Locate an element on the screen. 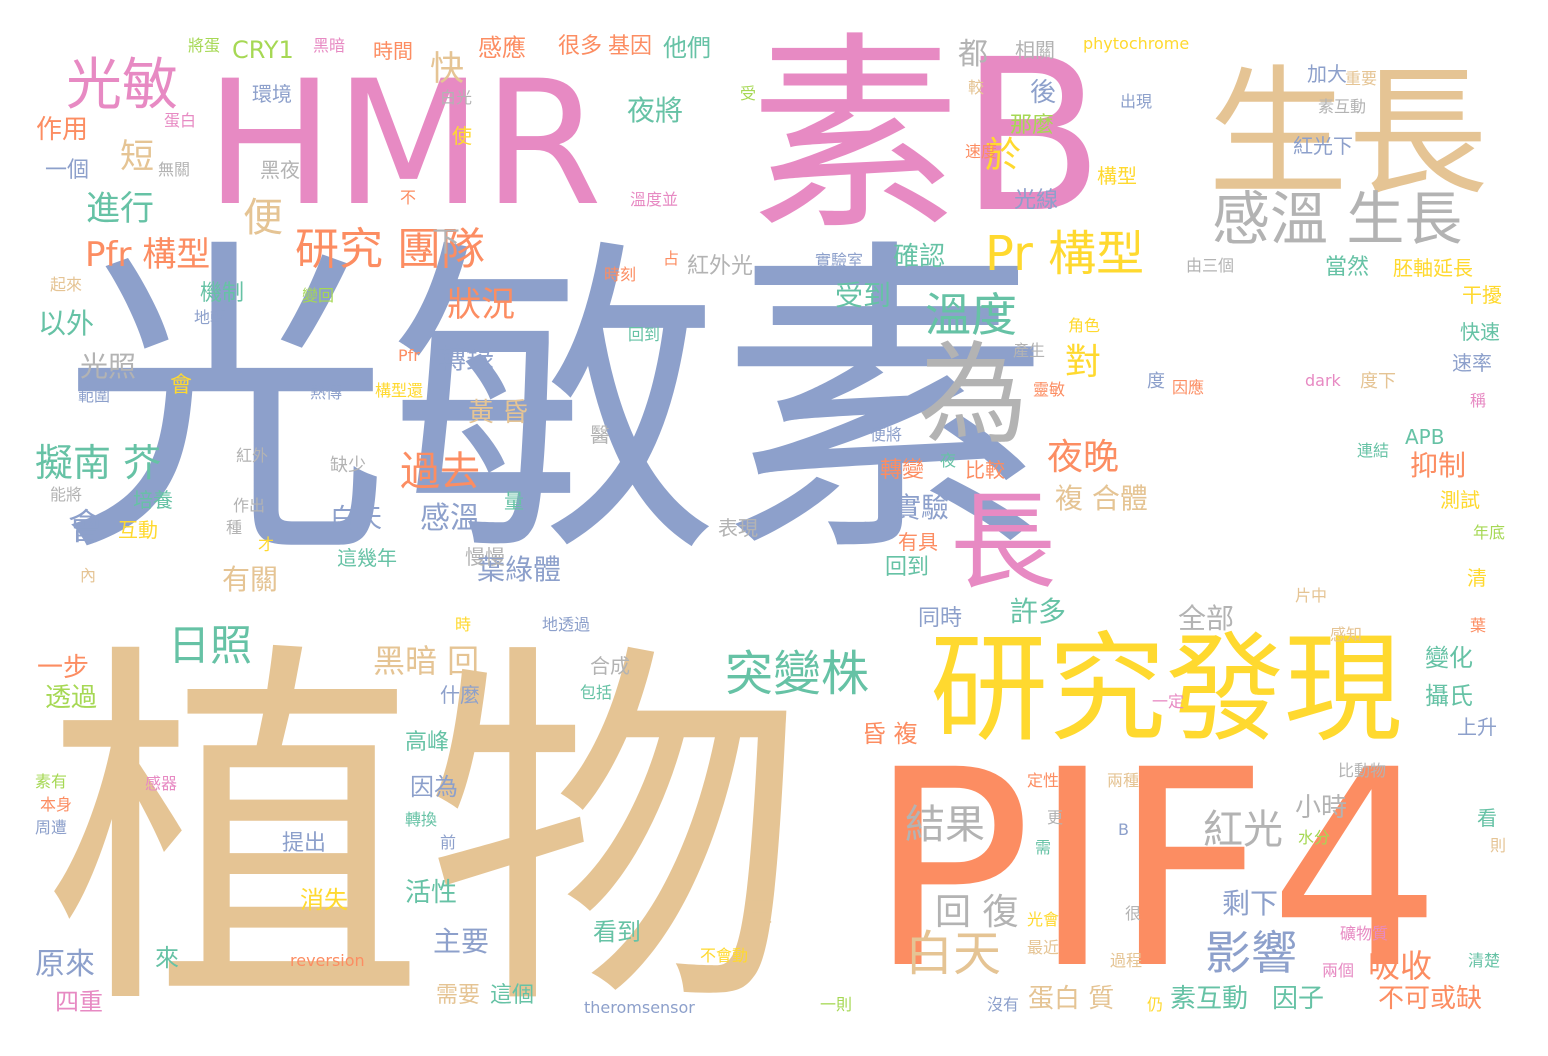 The height and width of the screenshot is (1056, 1548). word: 剩下 is located at coordinates (1250, 903).